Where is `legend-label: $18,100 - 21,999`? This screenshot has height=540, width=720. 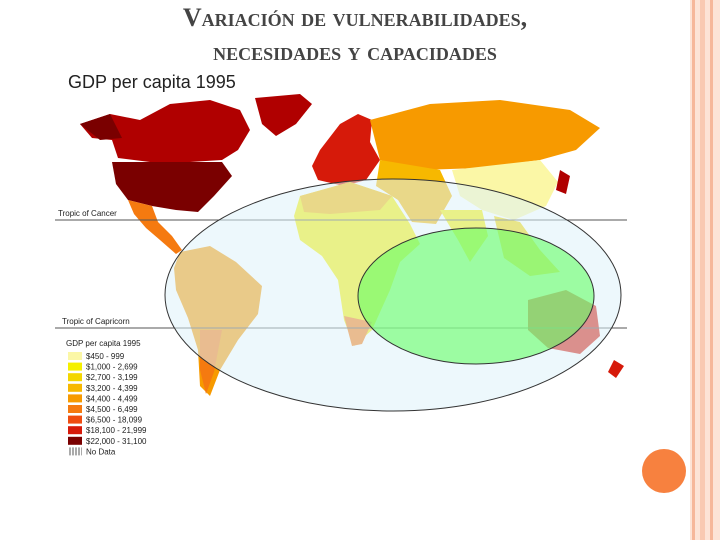 legend-label: $18,100 - 21,999 is located at coordinates (116, 430).